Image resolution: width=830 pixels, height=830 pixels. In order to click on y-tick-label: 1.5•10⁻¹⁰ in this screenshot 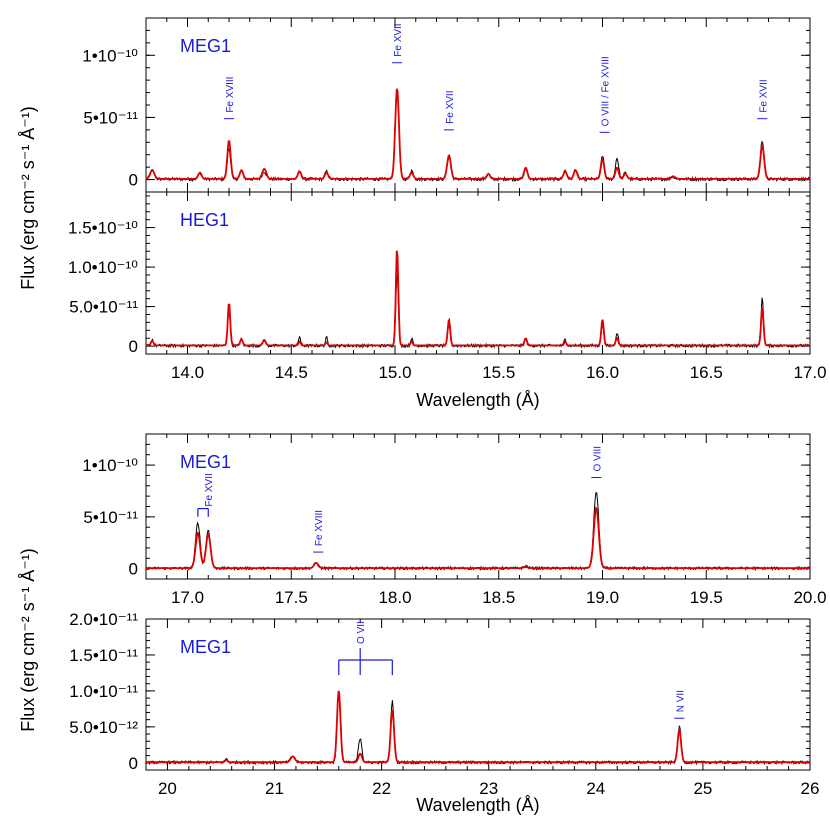, I will do `click(103, 228)`.